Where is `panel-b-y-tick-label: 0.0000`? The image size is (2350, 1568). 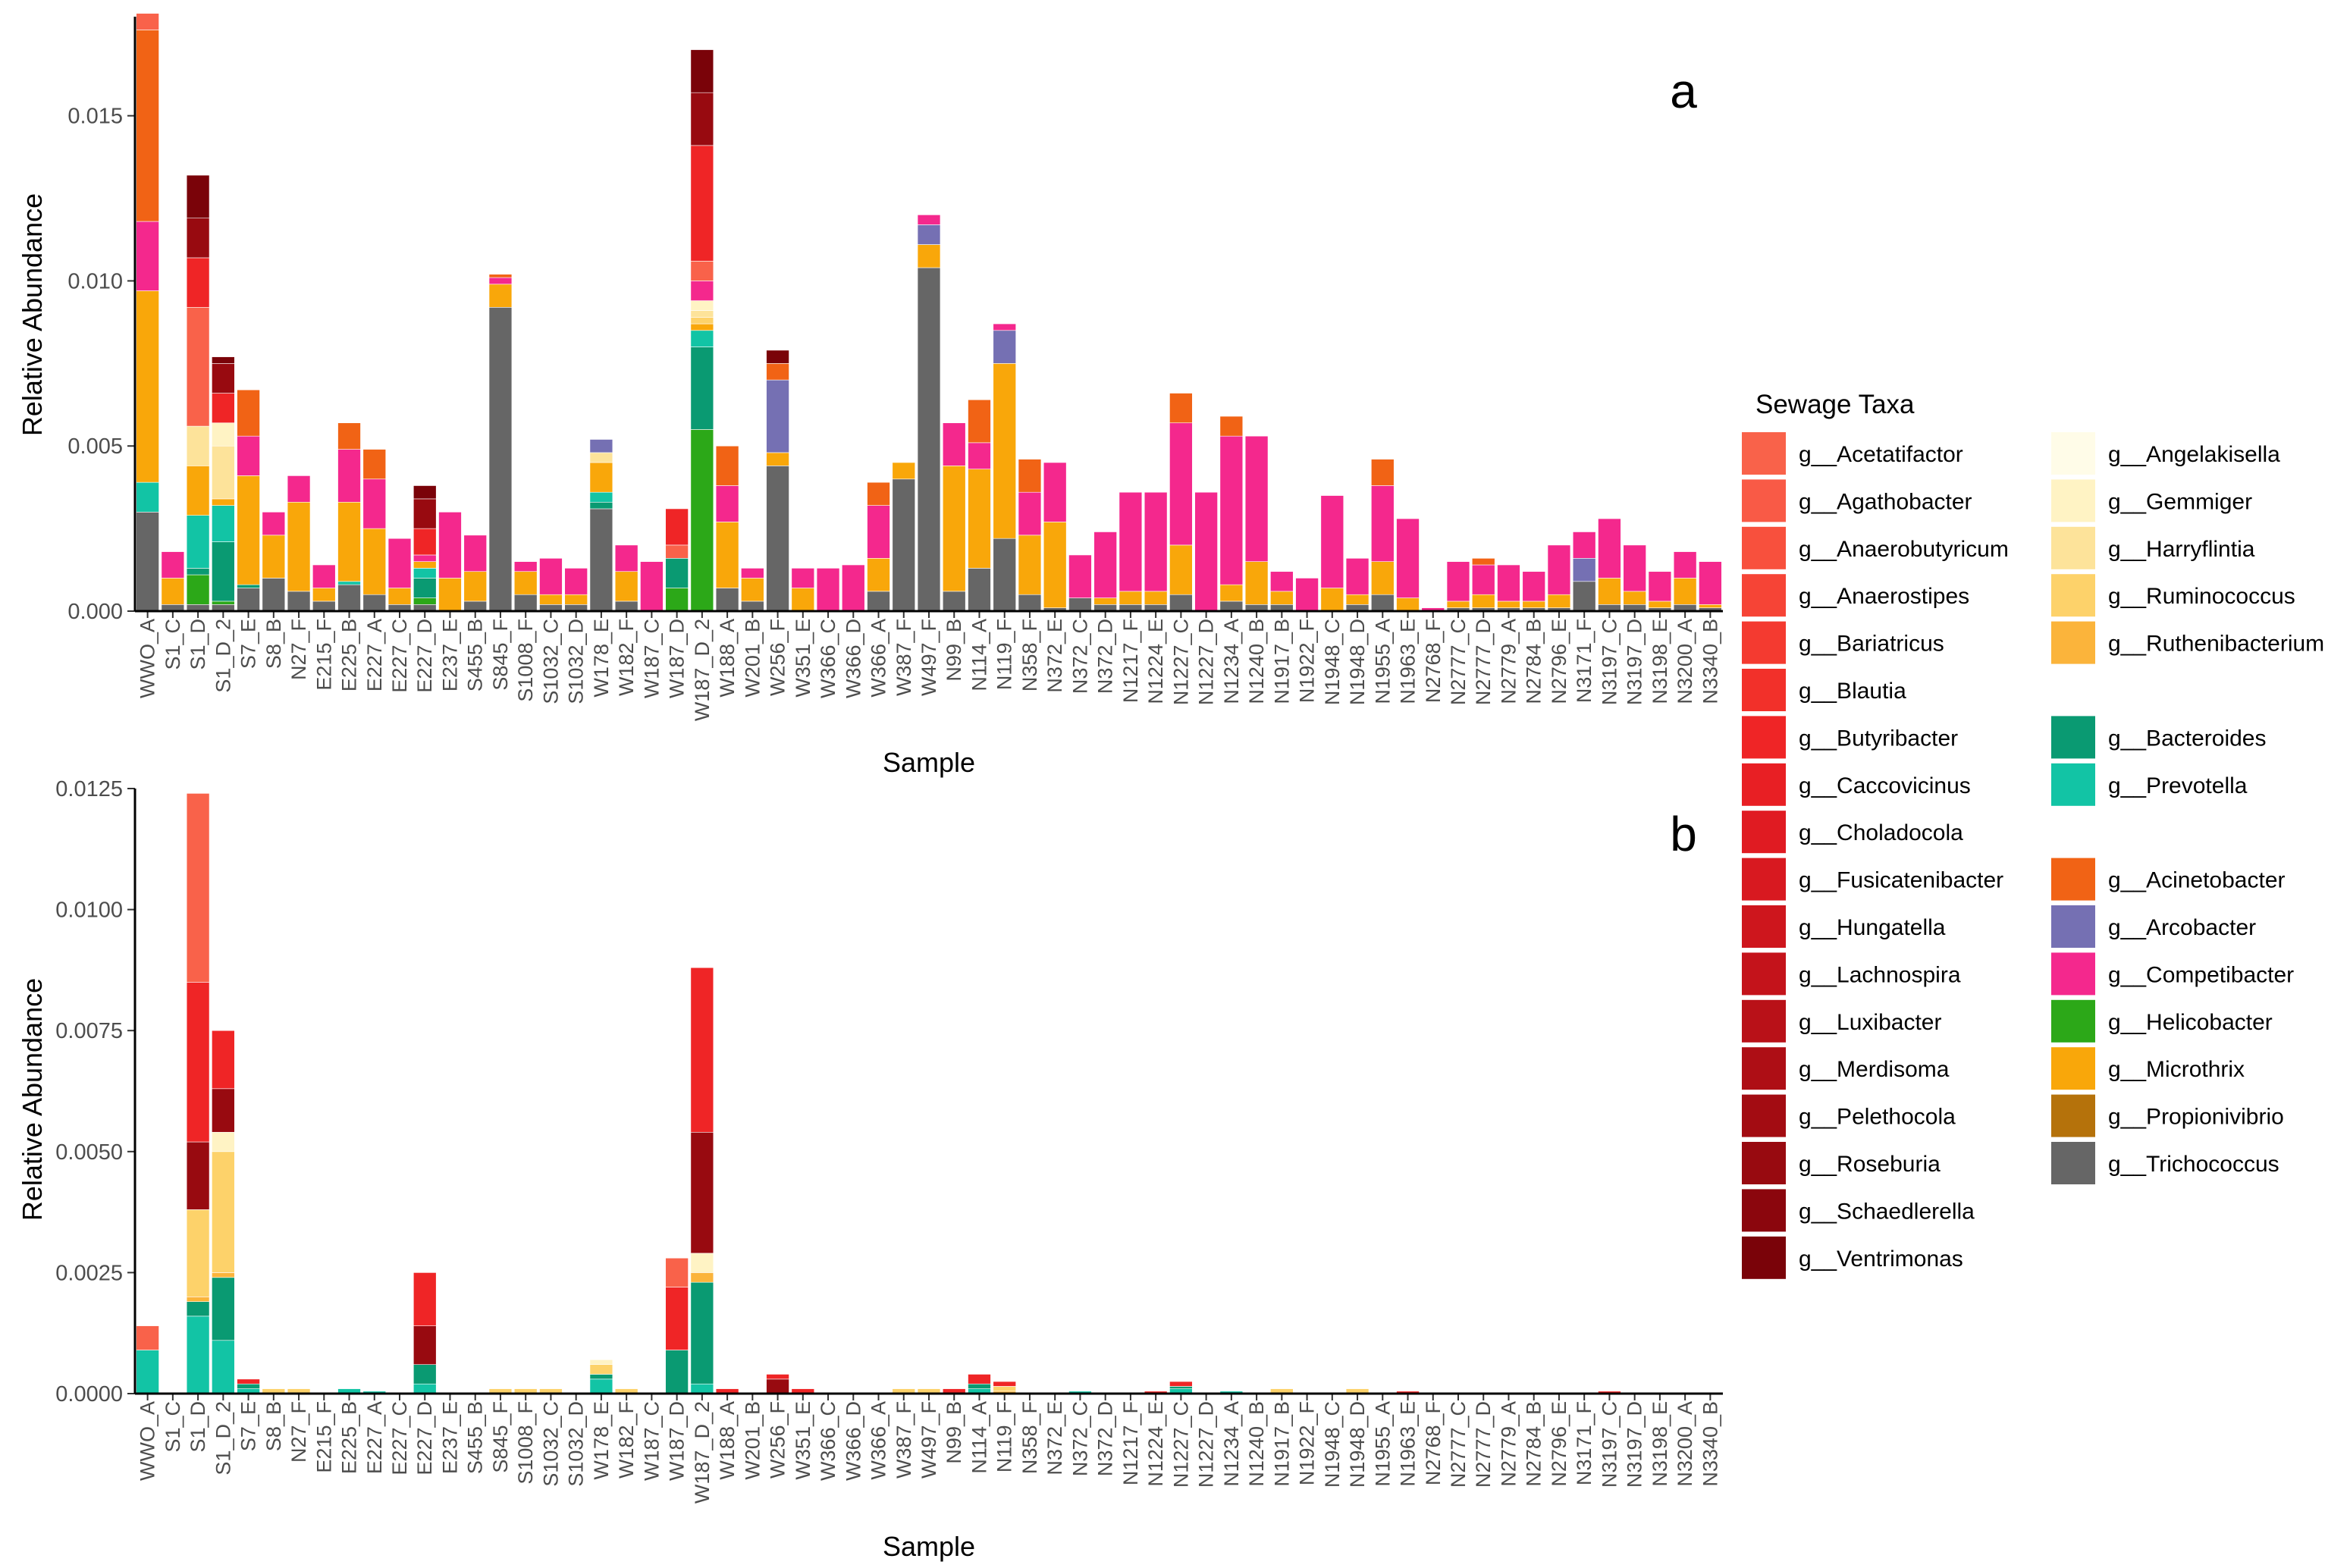 panel-b-y-tick-label: 0.0000 is located at coordinates (89, 1394).